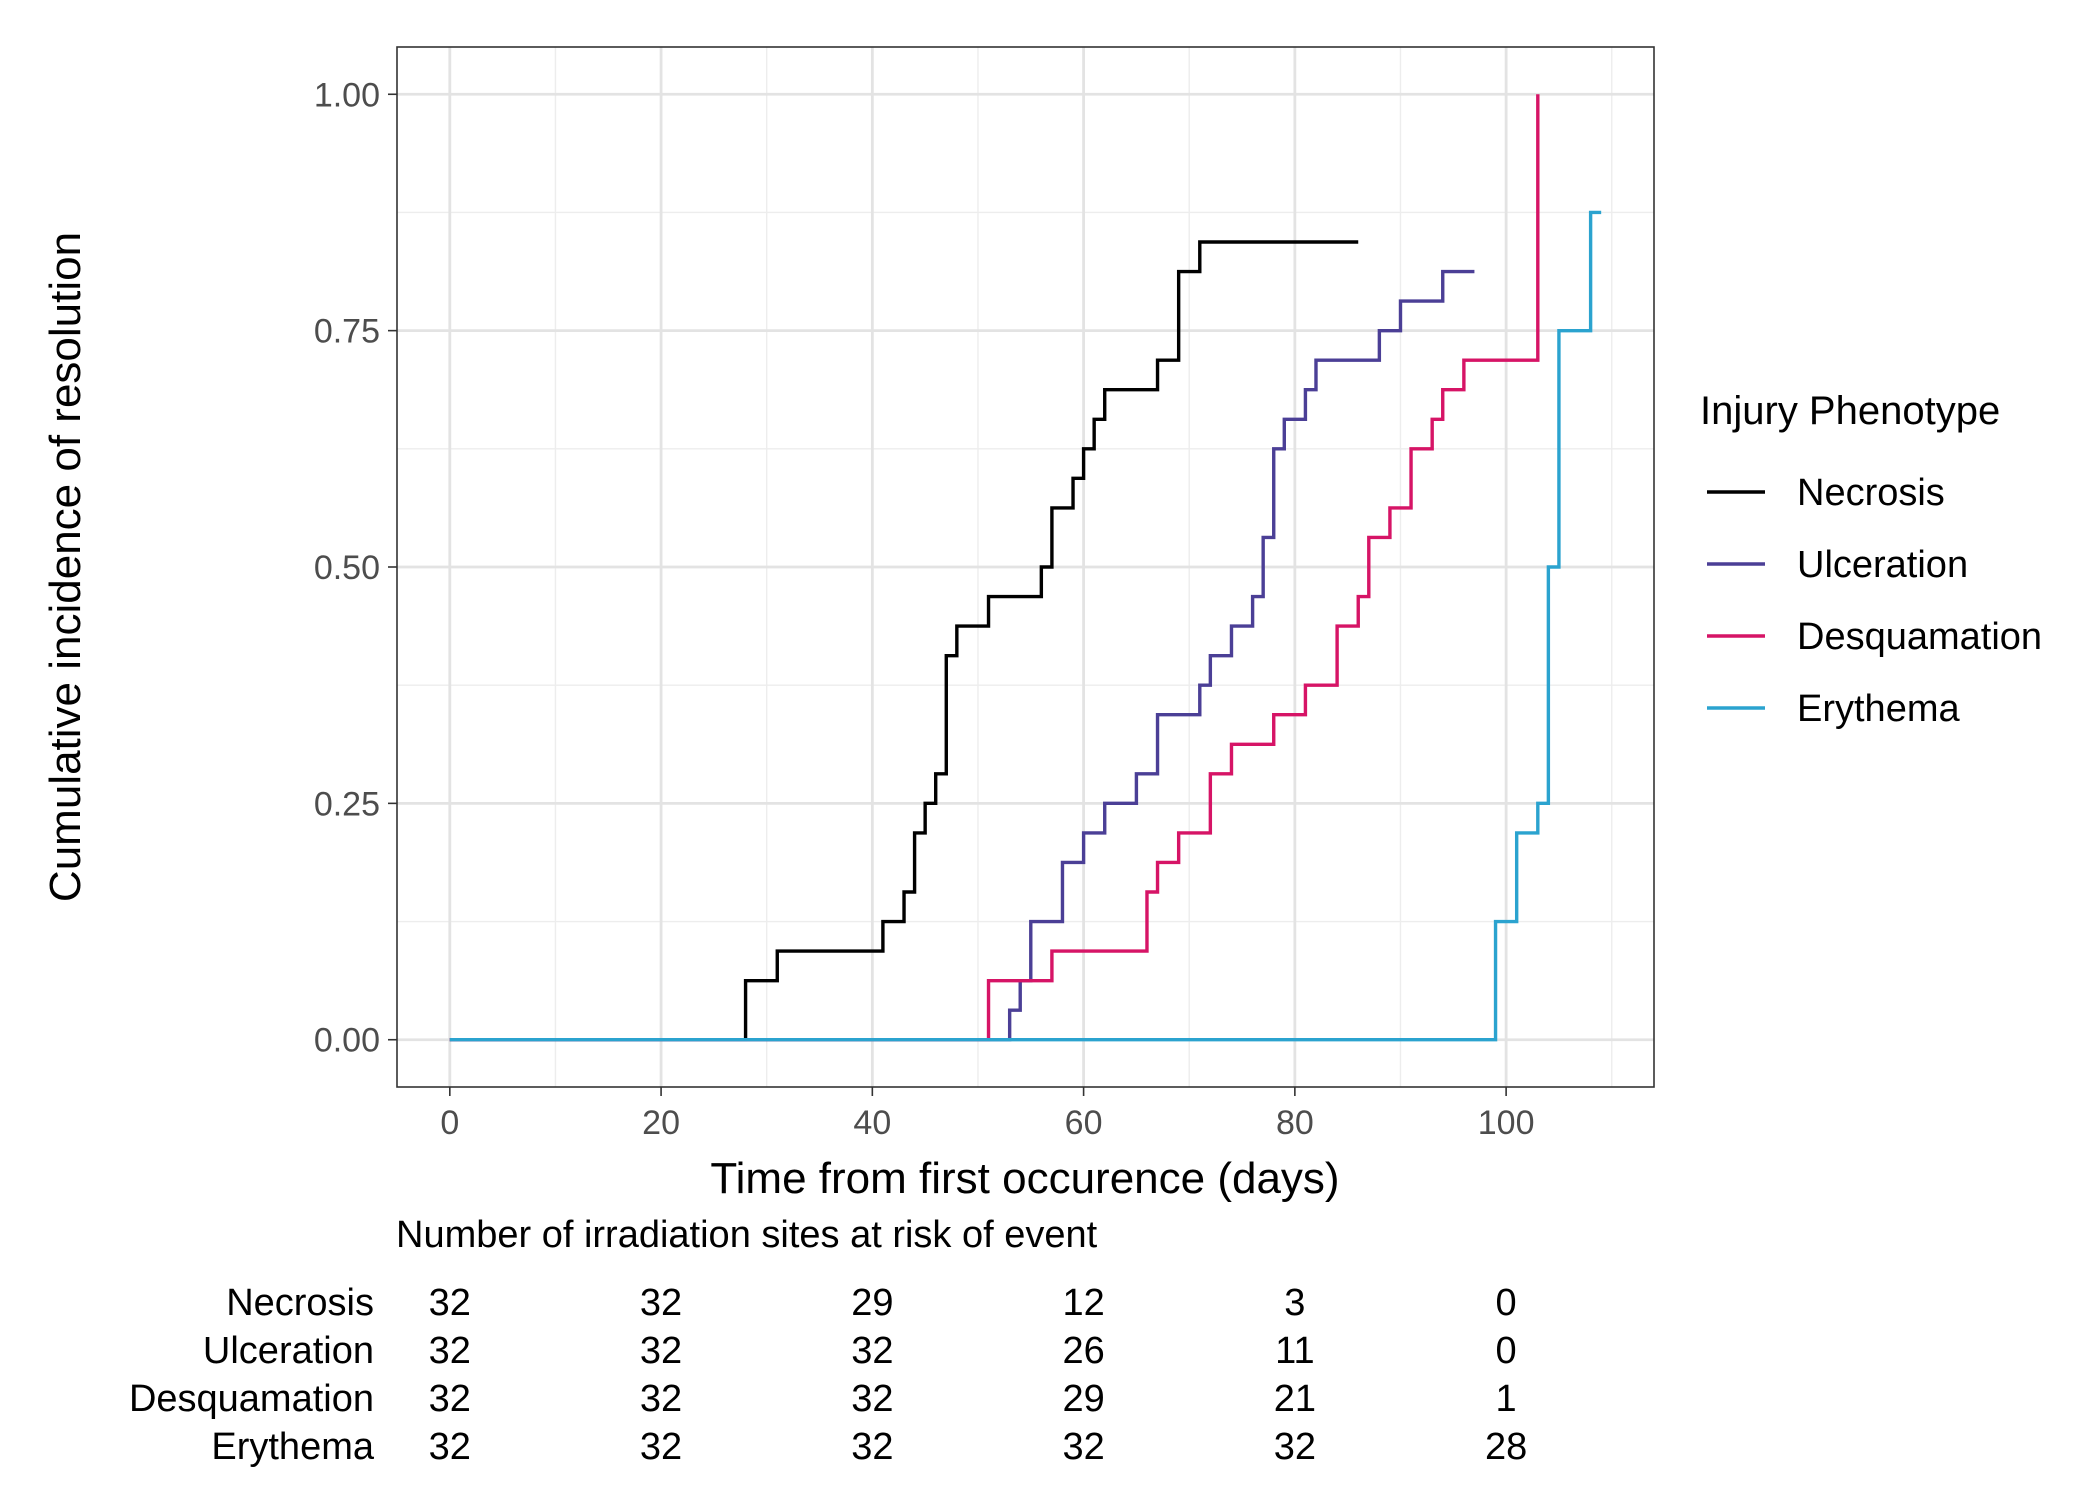 The image size is (2099, 1504). What do you see at coordinates (1295, 1399) in the screenshot?
I see `risk-cell: 21` at bounding box center [1295, 1399].